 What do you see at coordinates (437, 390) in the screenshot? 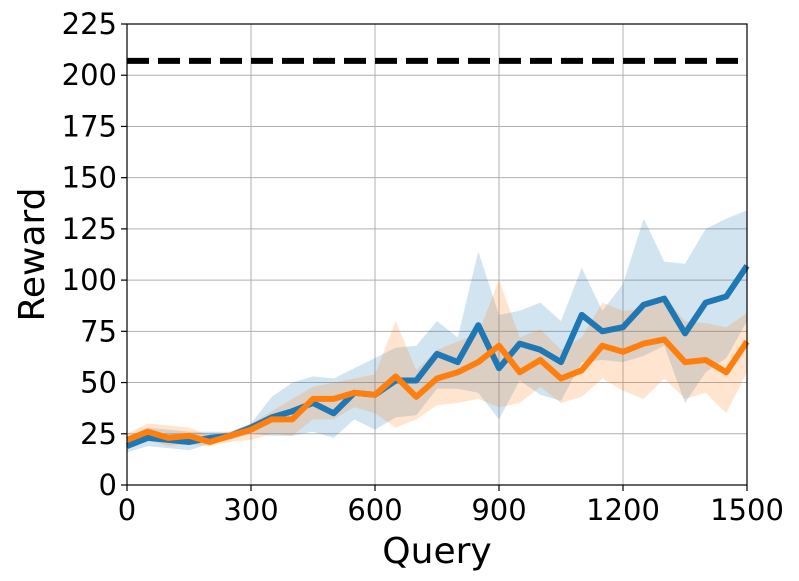
I see `series-2-line` at bounding box center [437, 390].